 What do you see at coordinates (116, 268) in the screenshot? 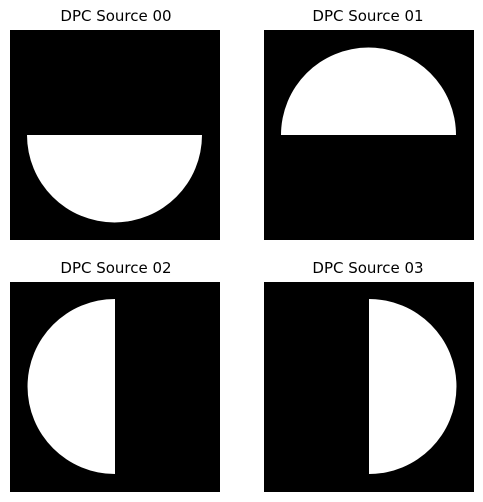
I see `panel-title: DPC Source 02` at bounding box center [116, 268].